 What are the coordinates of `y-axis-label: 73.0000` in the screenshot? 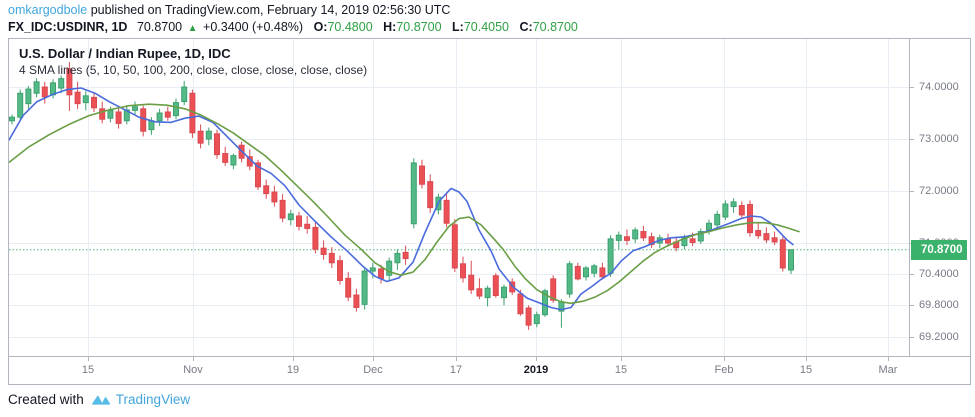 It's located at (939, 139).